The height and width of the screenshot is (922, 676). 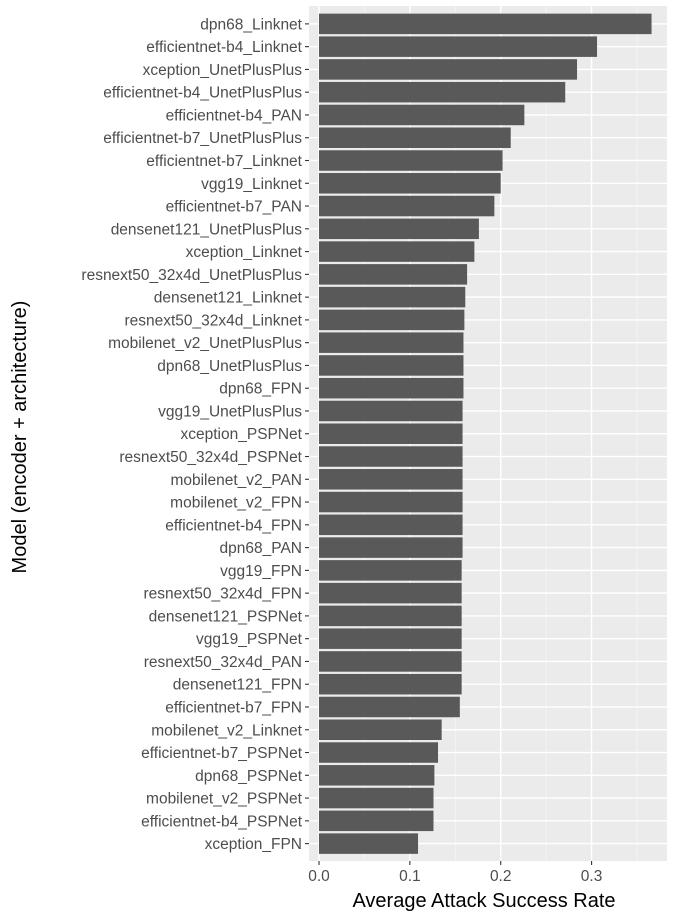 What do you see at coordinates (501, 876) in the screenshot?
I see `x-tick-label: 0.2` at bounding box center [501, 876].